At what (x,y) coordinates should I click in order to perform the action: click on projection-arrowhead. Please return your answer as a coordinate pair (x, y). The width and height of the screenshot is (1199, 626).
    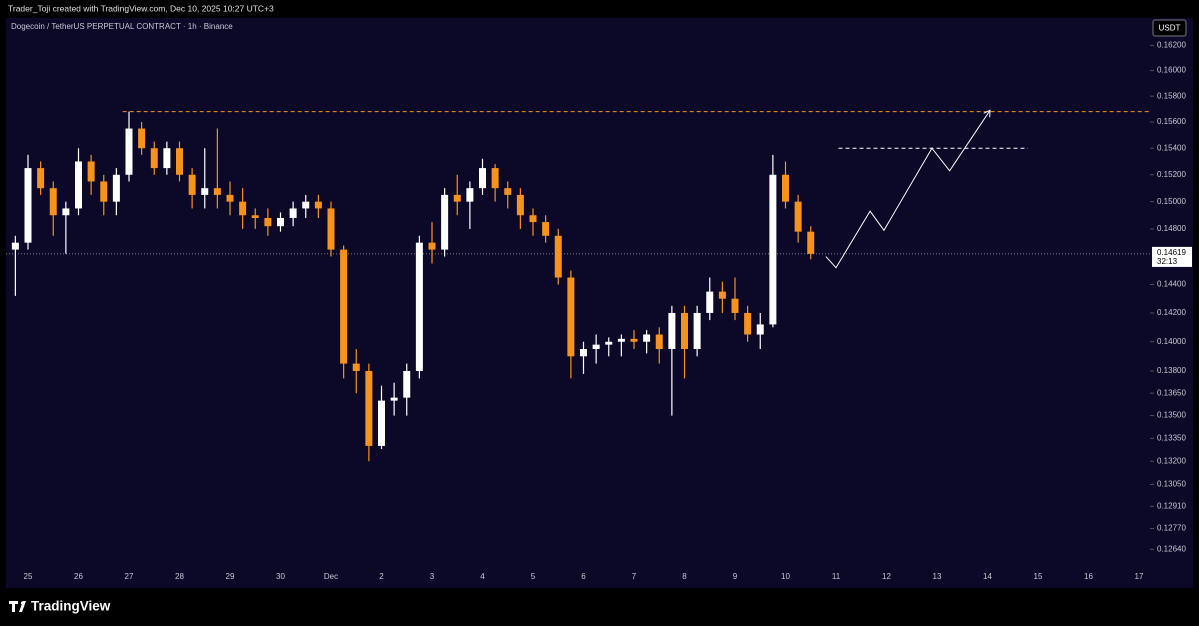
    Looking at the image, I should click on (987, 113).